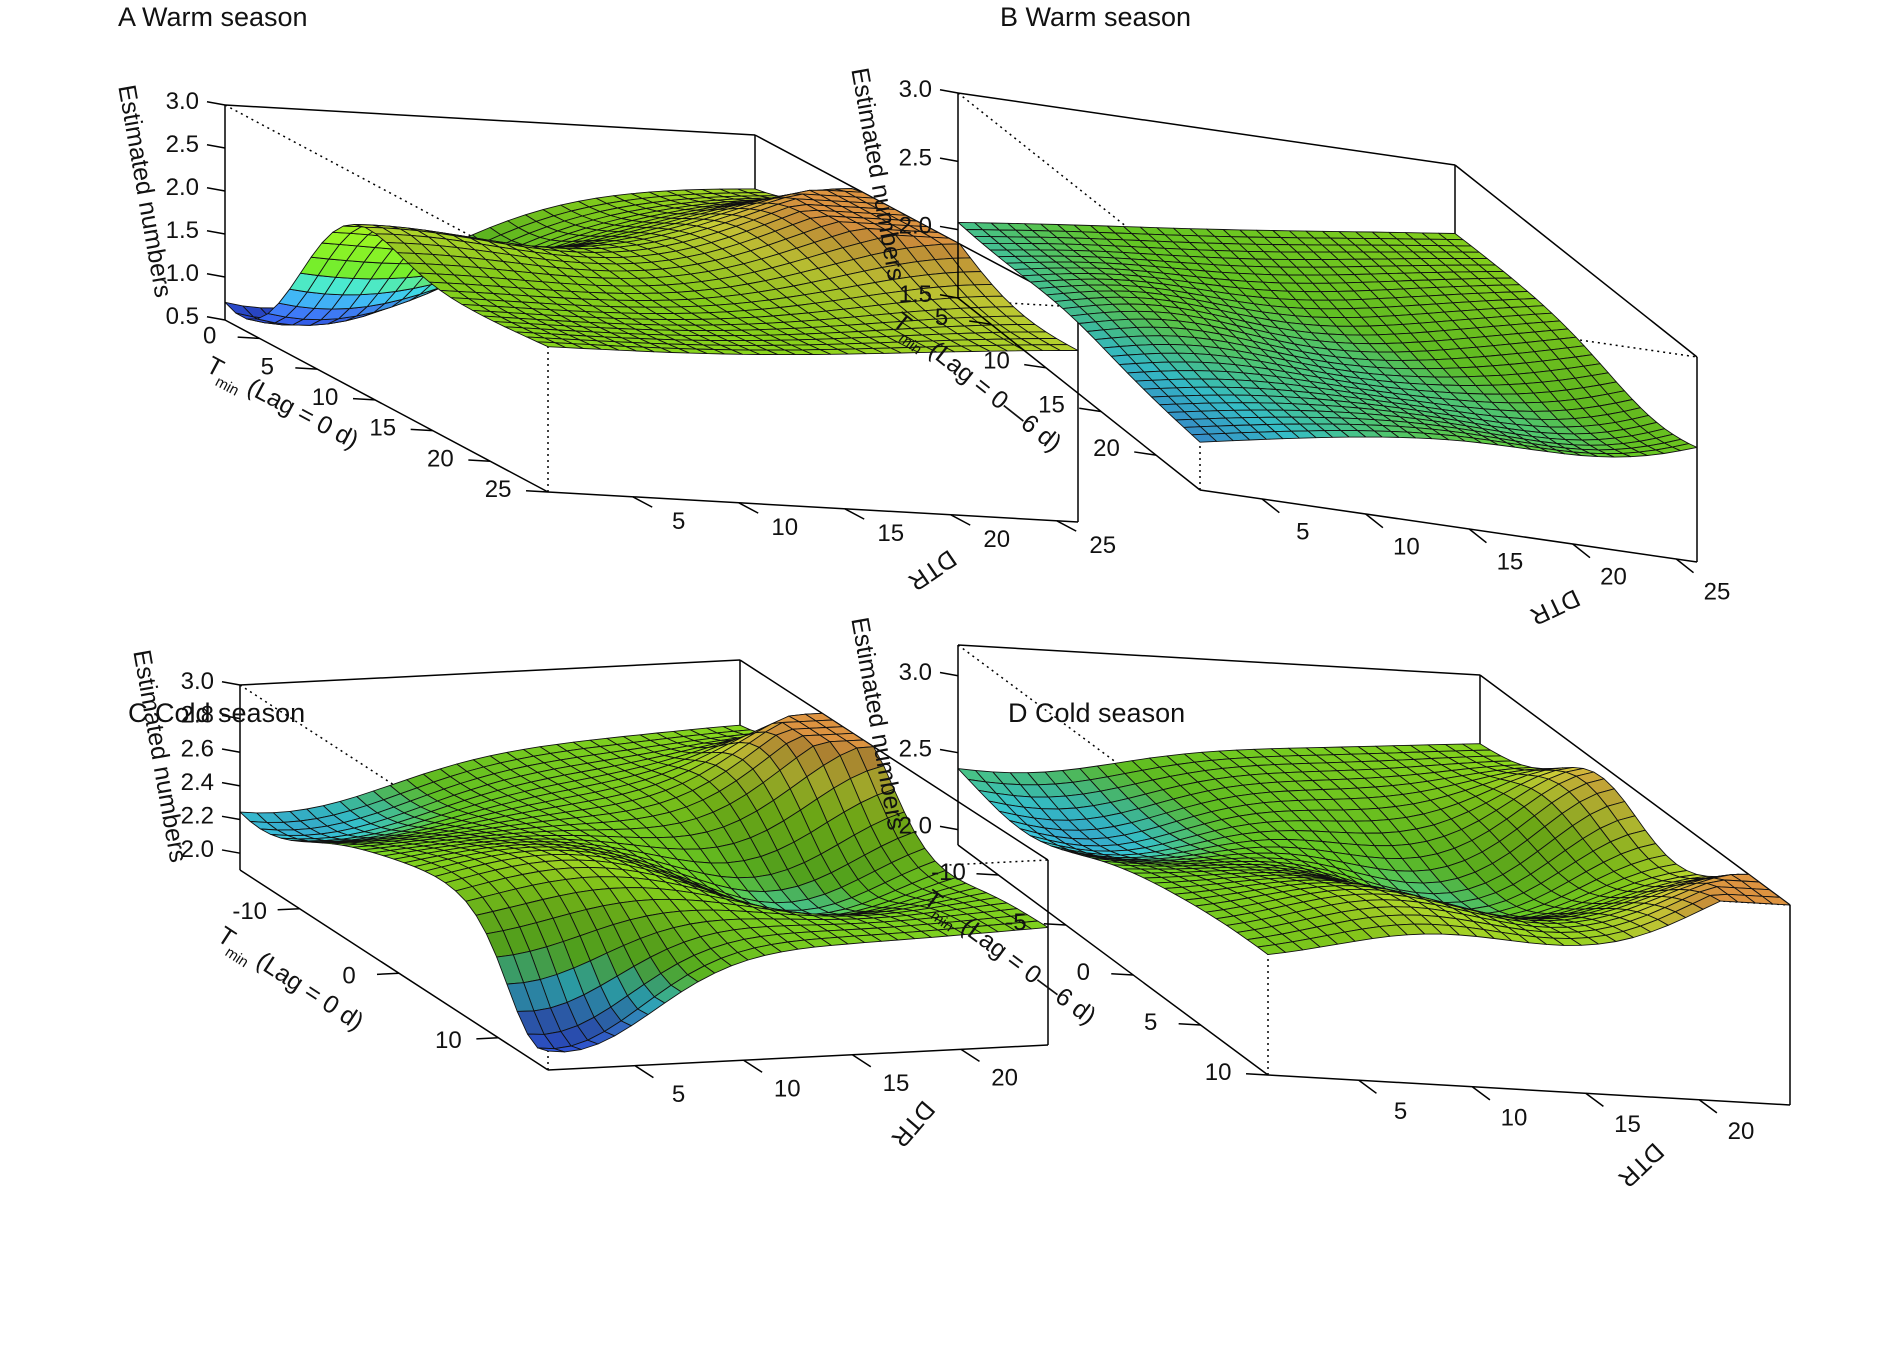 This screenshot has width=1890, height=1345. What do you see at coordinates (182, 273) in the screenshot?
I see `z-tick-label: 1.0` at bounding box center [182, 273].